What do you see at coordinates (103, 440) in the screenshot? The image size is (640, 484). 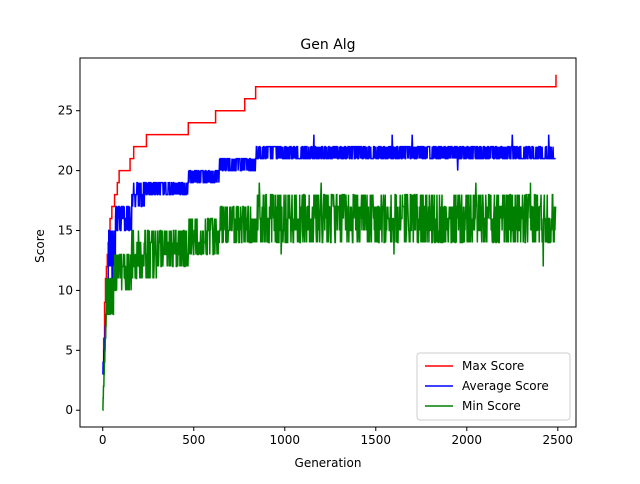 I see `x-tick-label: 0` at bounding box center [103, 440].